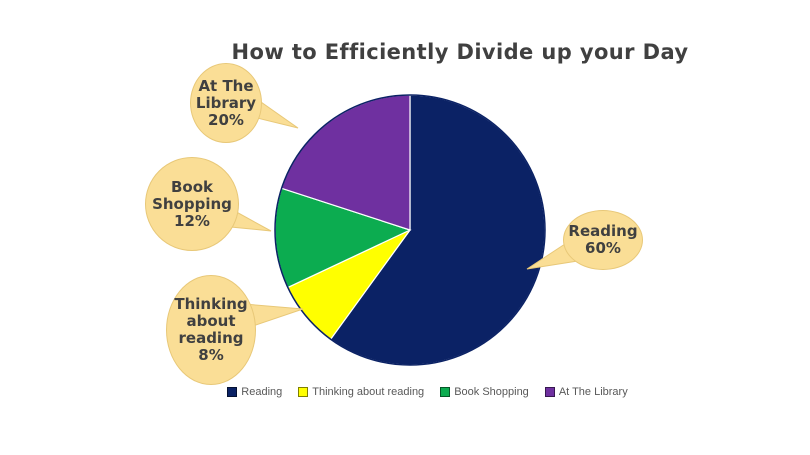  I want to click on callout-reading: Reading 60%, so click(603, 240).